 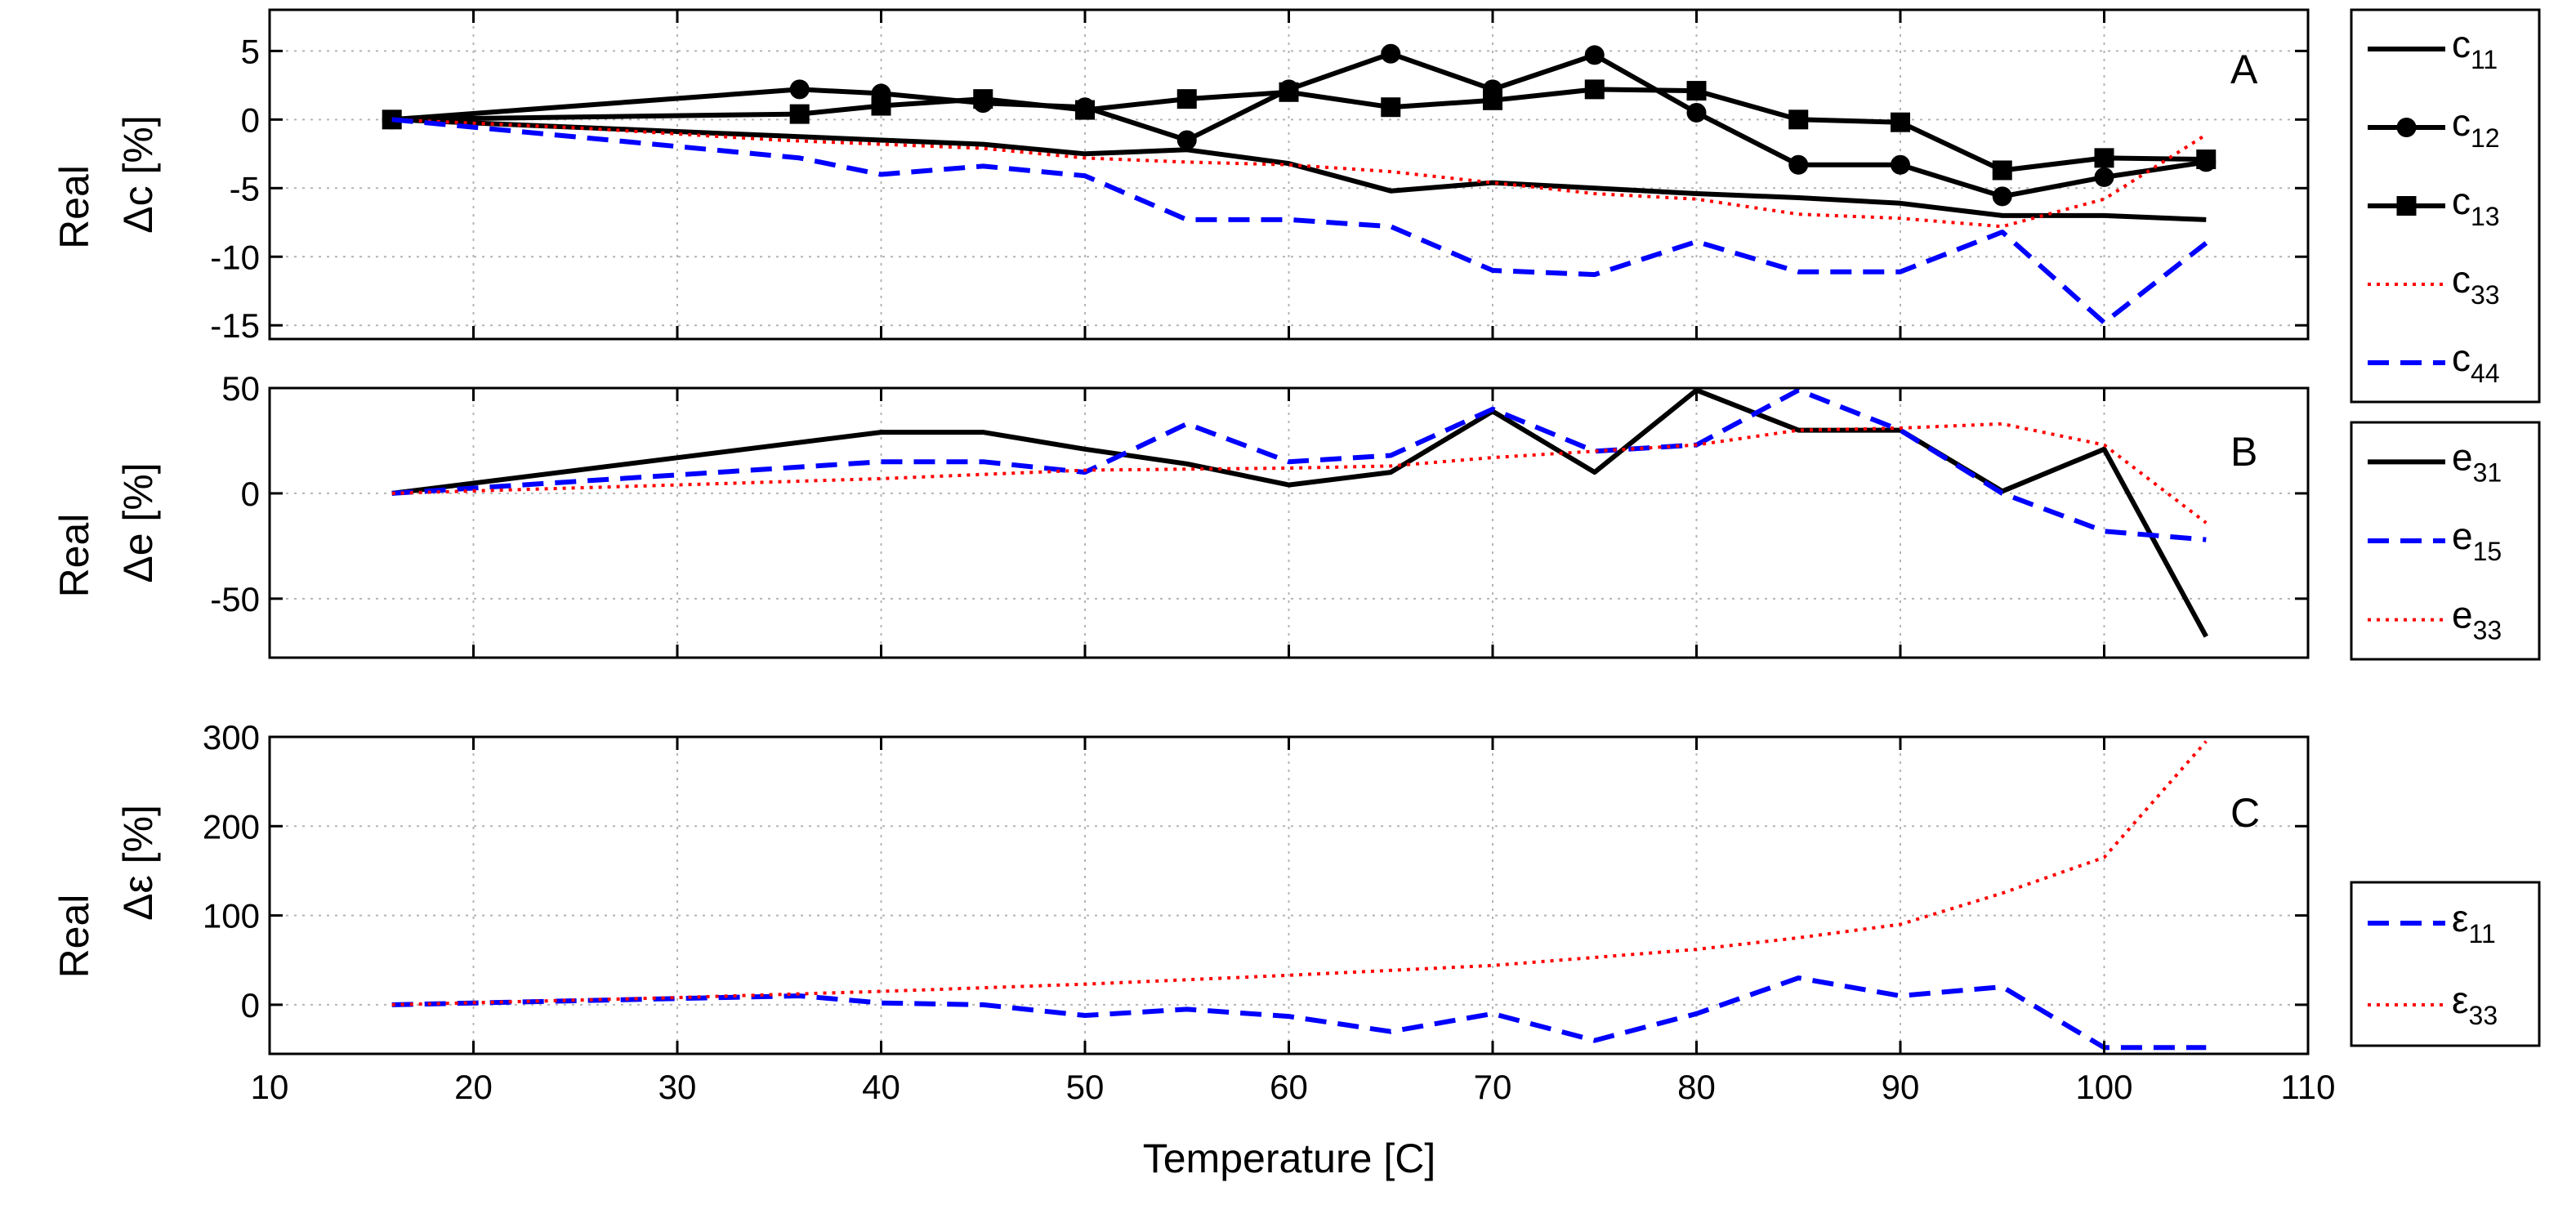 I want to click on panel-letter: A, so click(x=2244, y=69).